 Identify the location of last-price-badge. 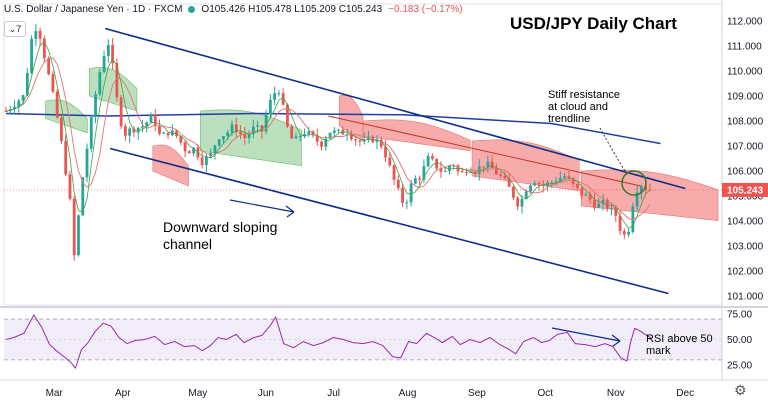
(745, 189).